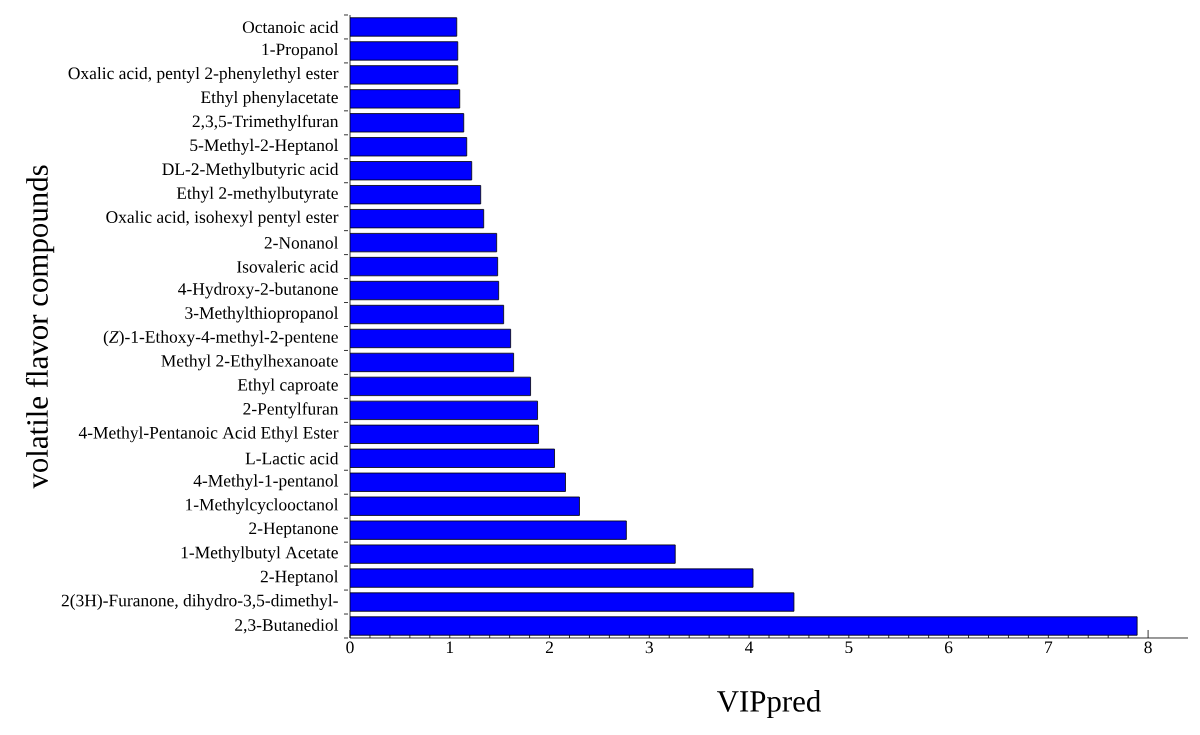 This screenshot has width=1200, height=735. What do you see at coordinates (249, 362) in the screenshot?
I see `y-tick-label: Methyl 2-Ethylhexanoate` at bounding box center [249, 362].